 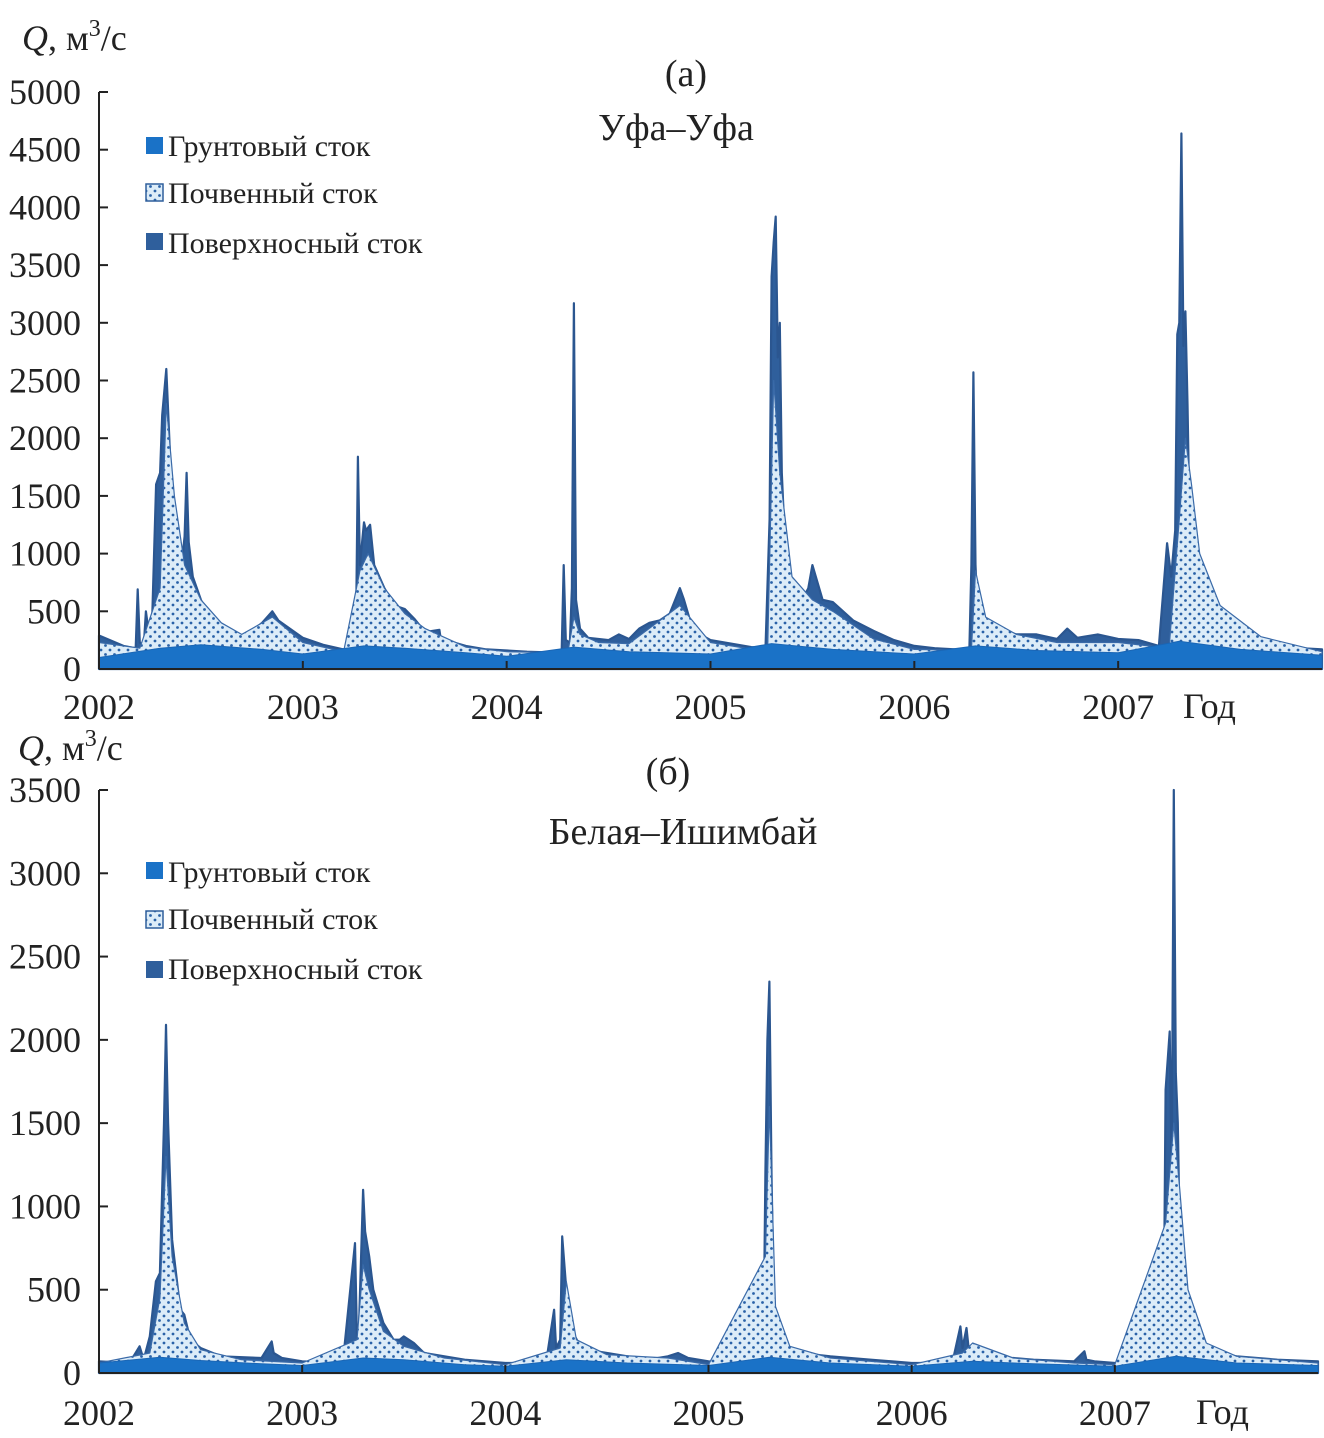 I want to click on y-tick-label: 4000, so click(x=45, y=207).